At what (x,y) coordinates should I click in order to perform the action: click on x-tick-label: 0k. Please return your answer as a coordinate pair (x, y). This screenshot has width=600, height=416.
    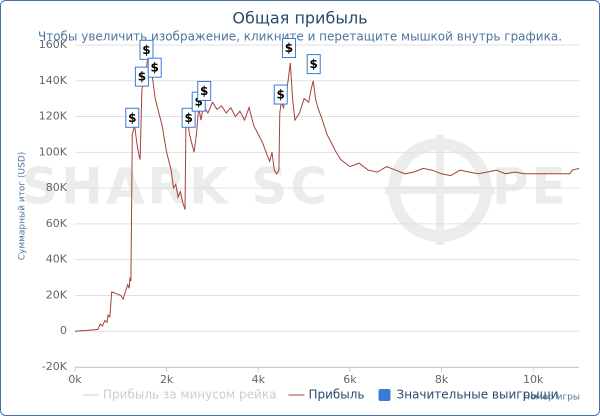
    Looking at the image, I should click on (75, 379).